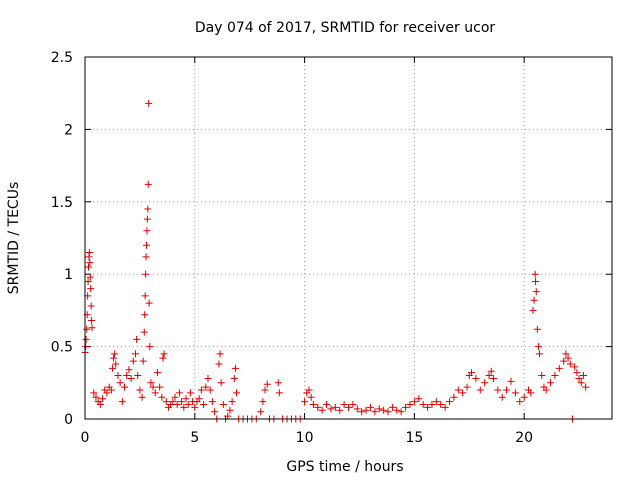  Describe the element at coordinates (305, 438) in the screenshot. I see `x-tick-label: 10` at that location.